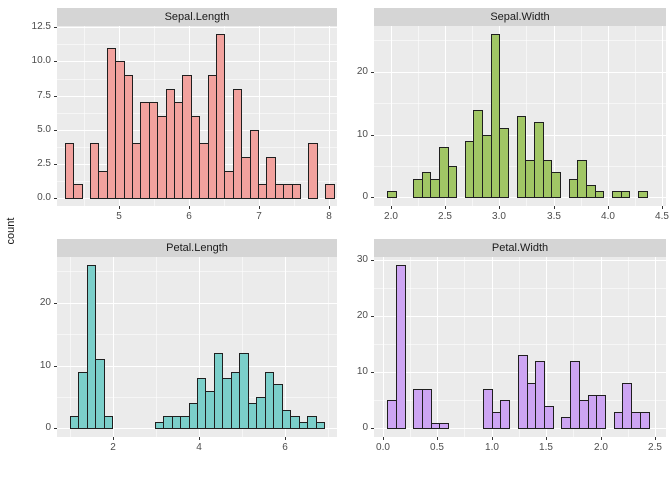  I want to click on x-tick-label: 1.5, so click(546, 447).